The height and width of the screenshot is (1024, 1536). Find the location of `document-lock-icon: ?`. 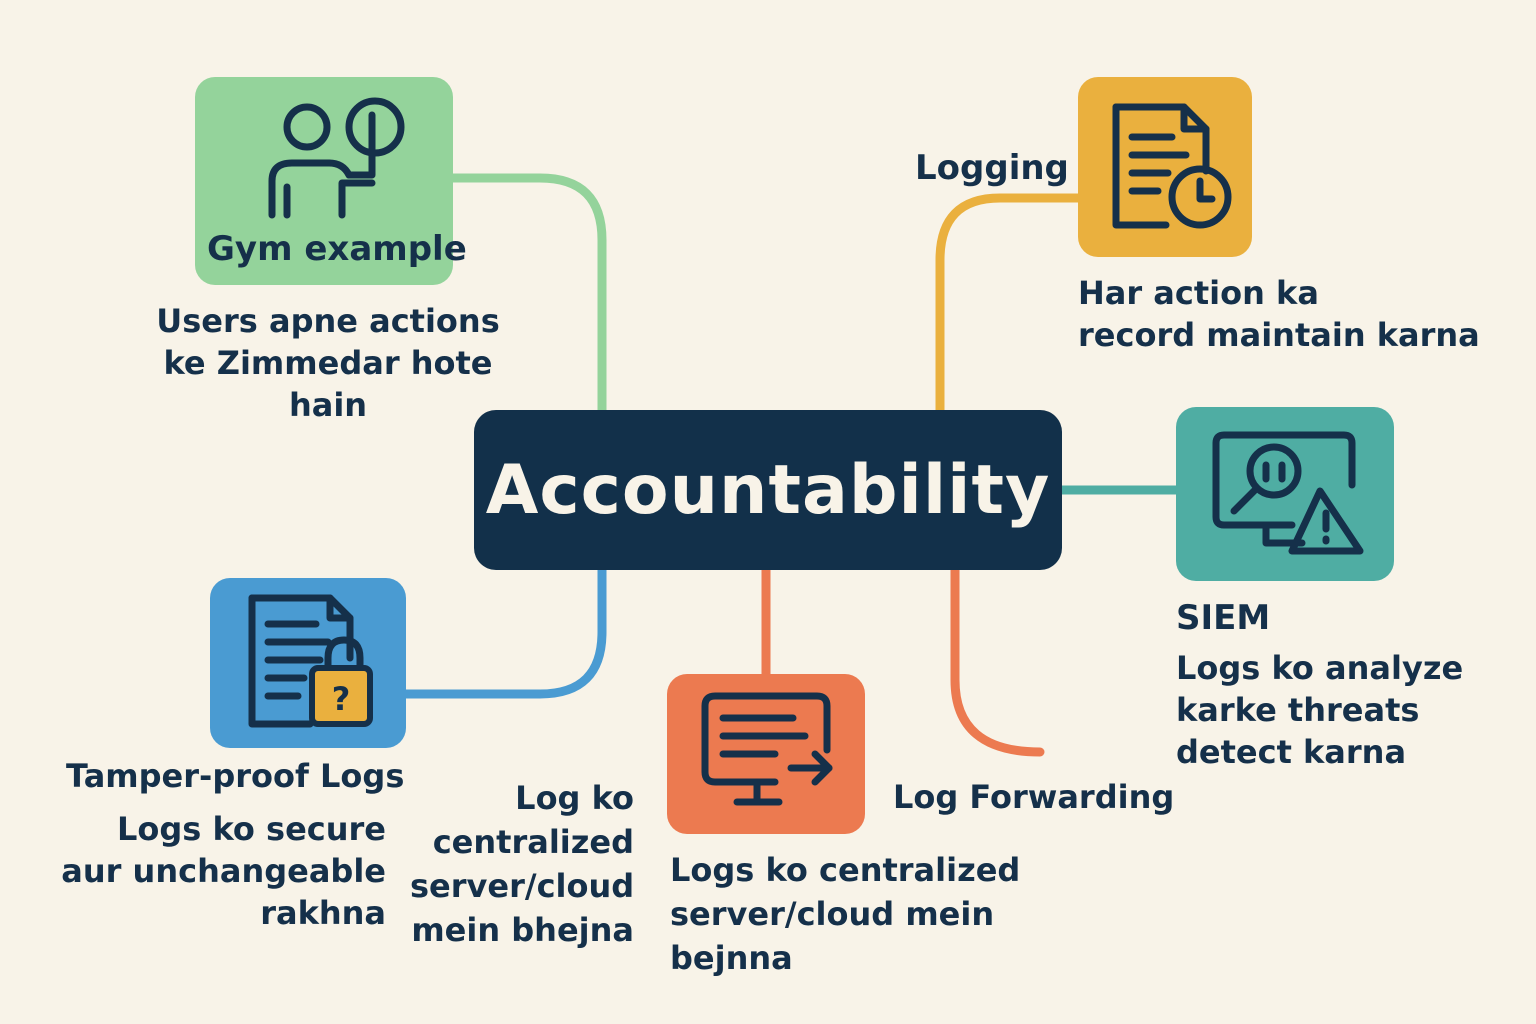

document-lock-icon: ? is located at coordinates (310, 661).